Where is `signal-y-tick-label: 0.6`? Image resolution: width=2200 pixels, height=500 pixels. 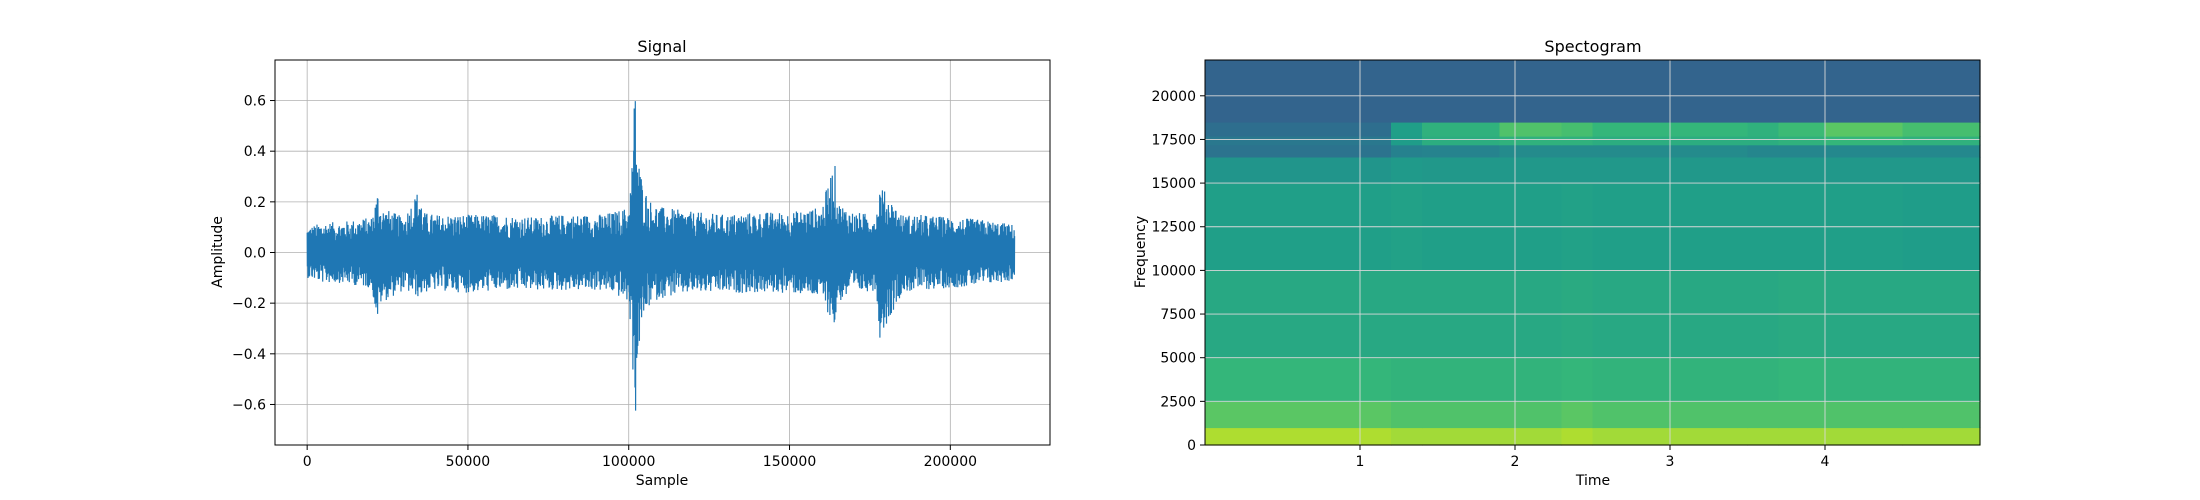 signal-y-tick-label: 0.6 is located at coordinates (255, 102).